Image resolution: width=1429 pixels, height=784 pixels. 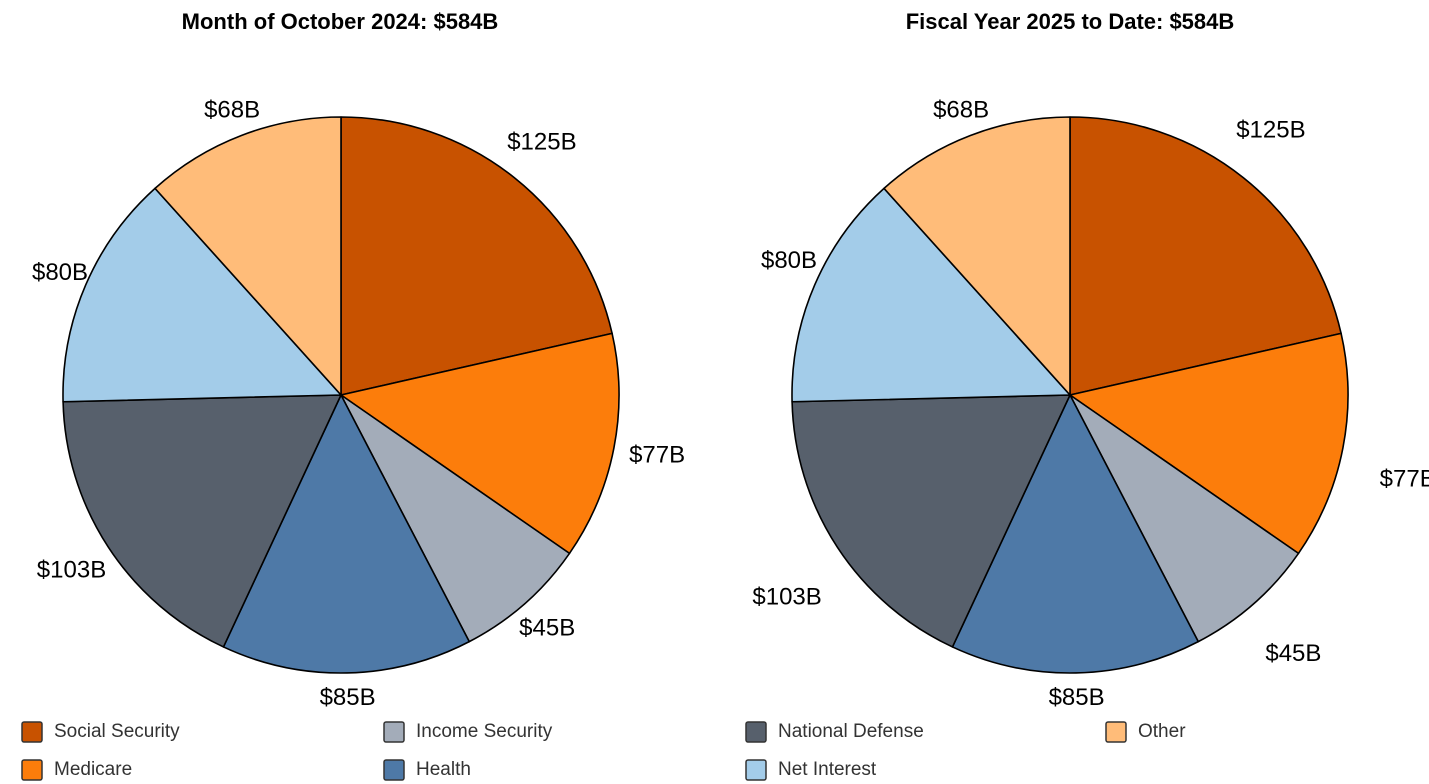 What do you see at coordinates (1070, 21) in the screenshot?
I see `chart-title-fiscal-year-2025: Fiscal Year 2025 to Date: $584B` at bounding box center [1070, 21].